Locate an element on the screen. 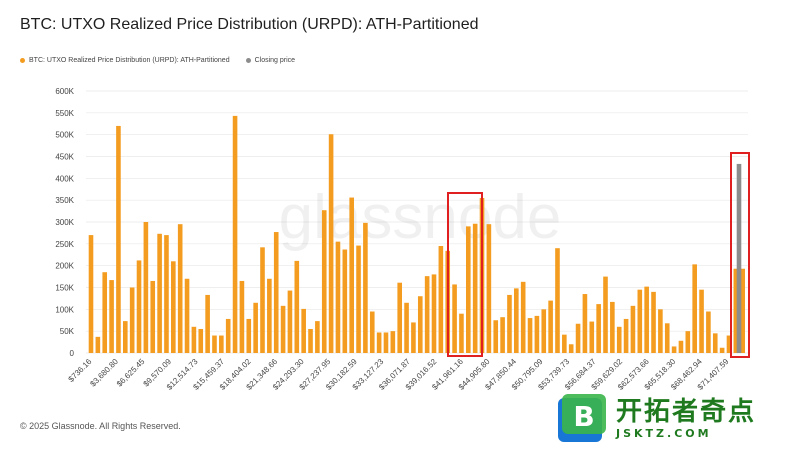 The image size is (800, 450). closing-price-bar is located at coordinates (739, 258).